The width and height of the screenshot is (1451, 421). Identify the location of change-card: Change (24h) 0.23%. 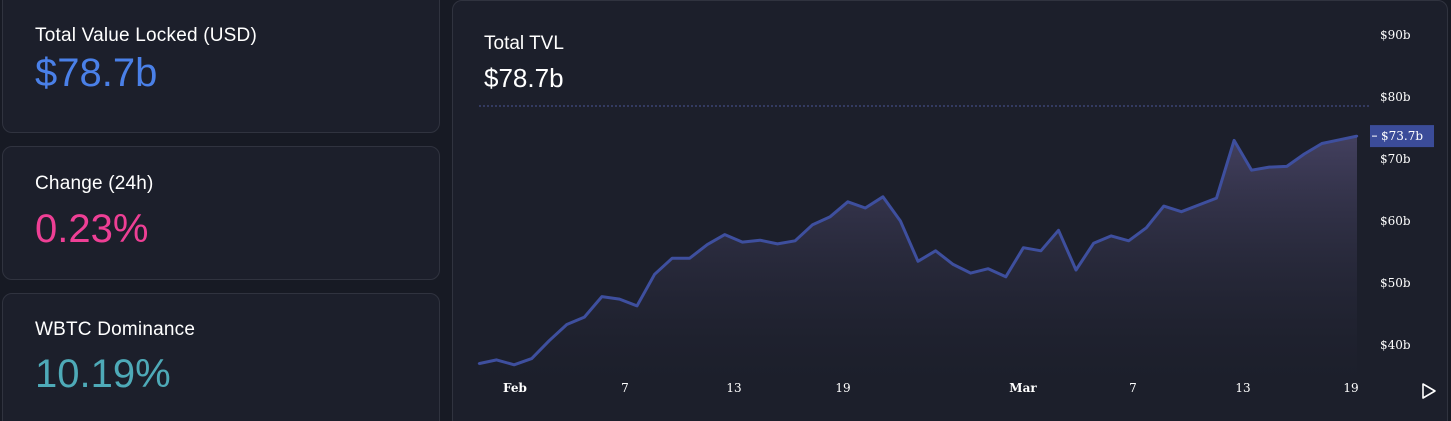
(221, 213).